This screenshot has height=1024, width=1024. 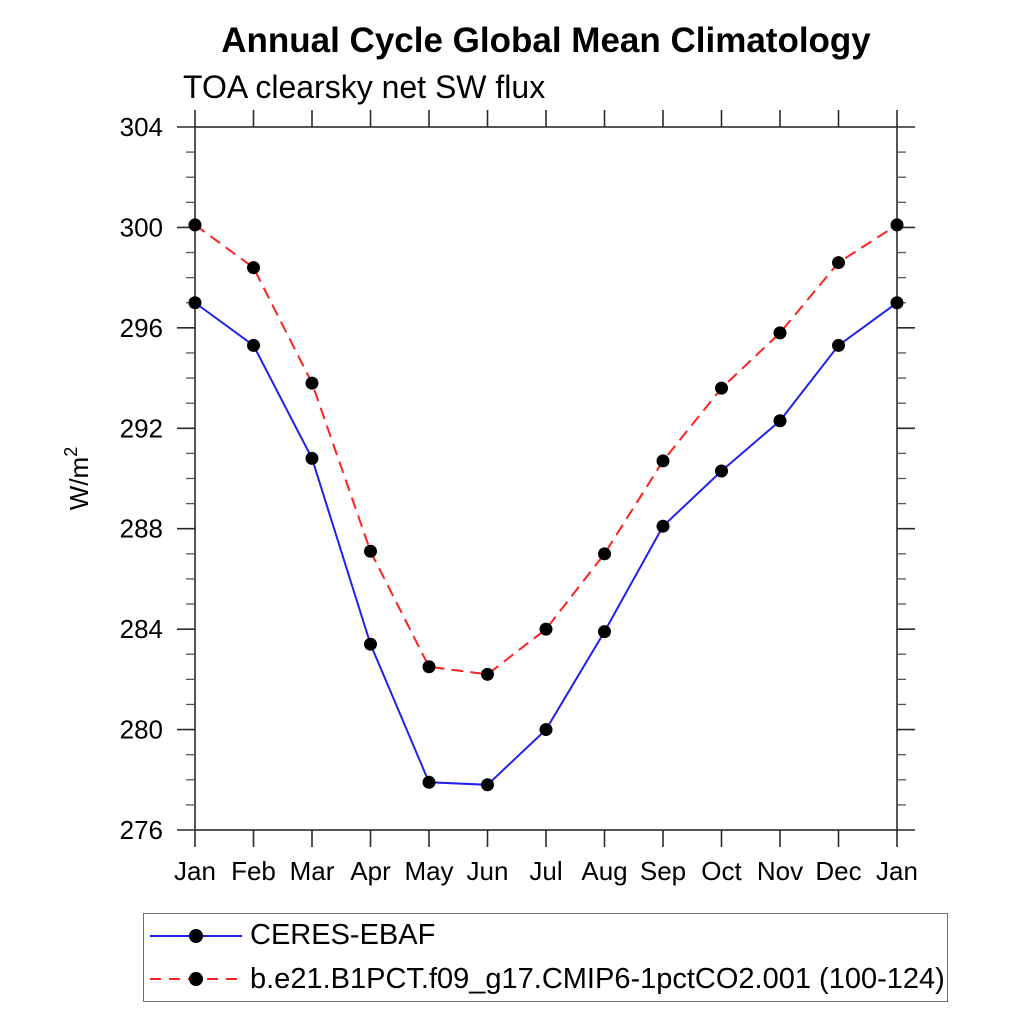 I want to click on x-axis-label: May, so click(x=428, y=871).